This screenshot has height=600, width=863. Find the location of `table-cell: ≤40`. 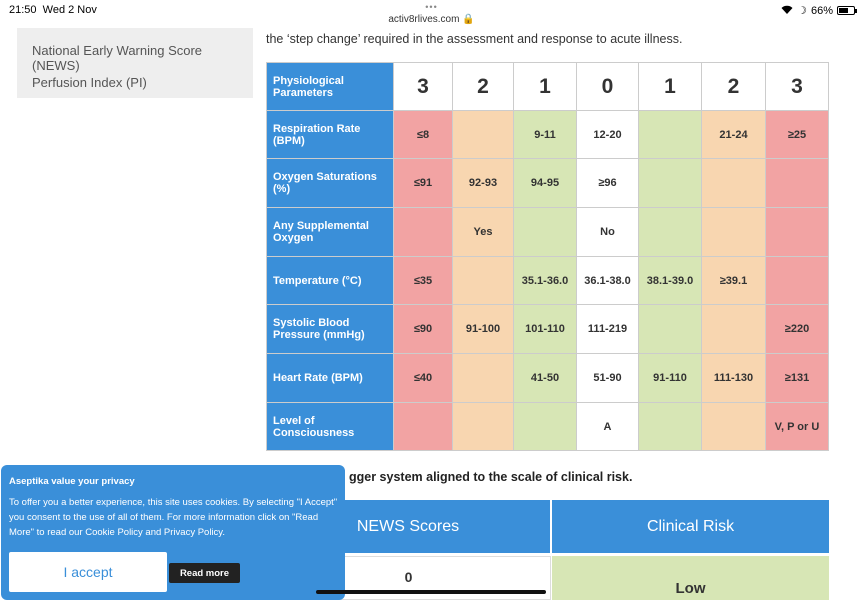

table-cell: ≤40 is located at coordinates (423, 378).